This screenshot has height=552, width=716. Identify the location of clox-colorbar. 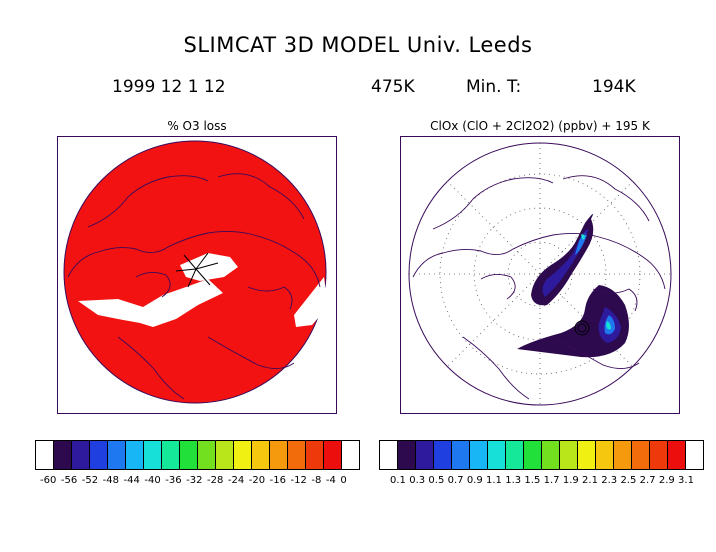
(541, 455).